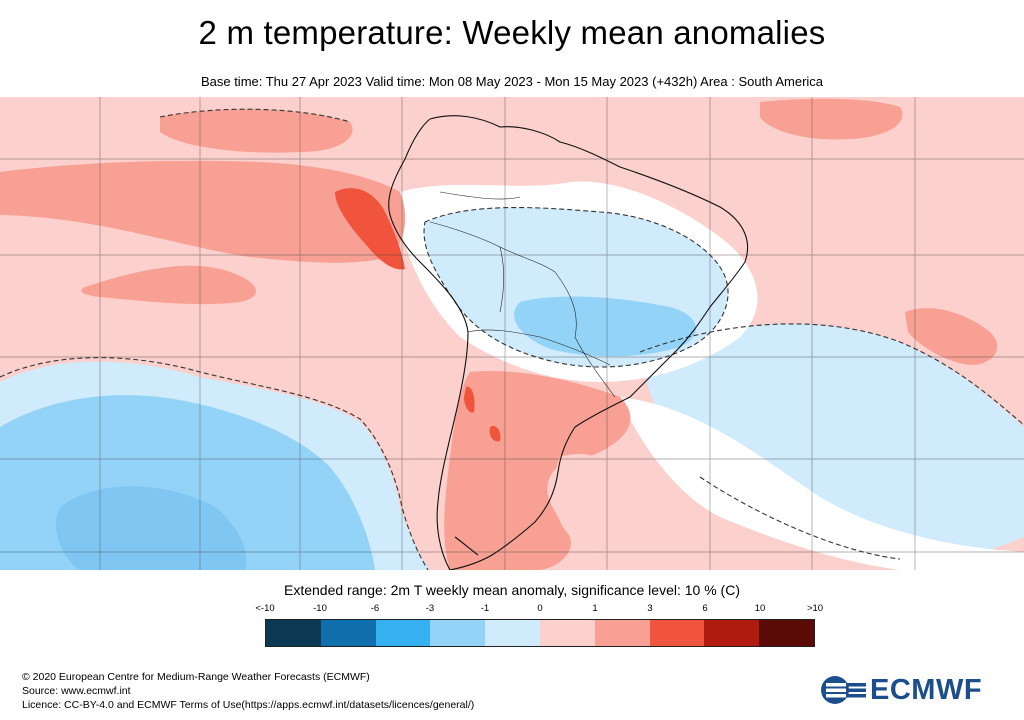 Image resolution: width=1024 pixels, height=720 pixels. Describe the element at coordinates (815, 608) in the screenshot. I see `legend-tick-label: >10` at that location.